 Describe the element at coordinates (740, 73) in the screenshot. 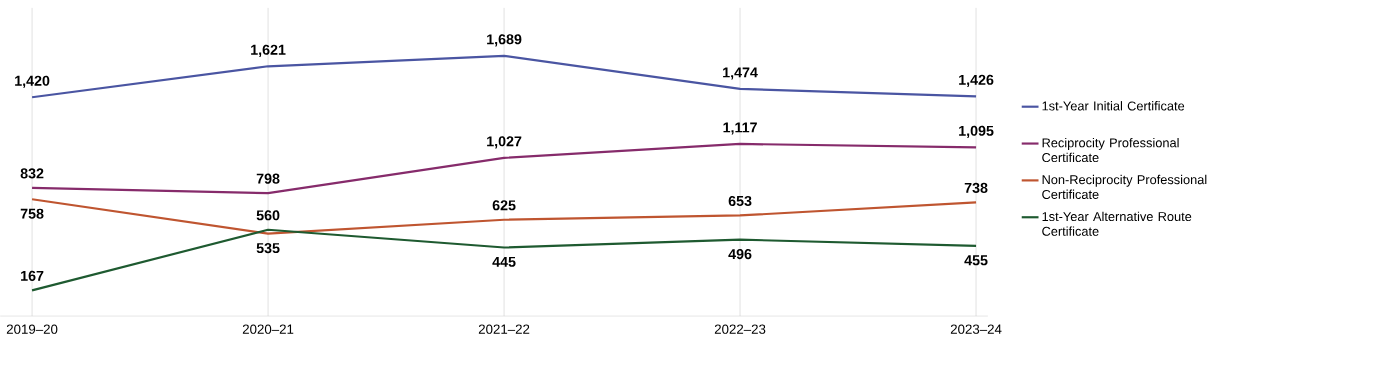

I see `data-label: 1,474` at that location.